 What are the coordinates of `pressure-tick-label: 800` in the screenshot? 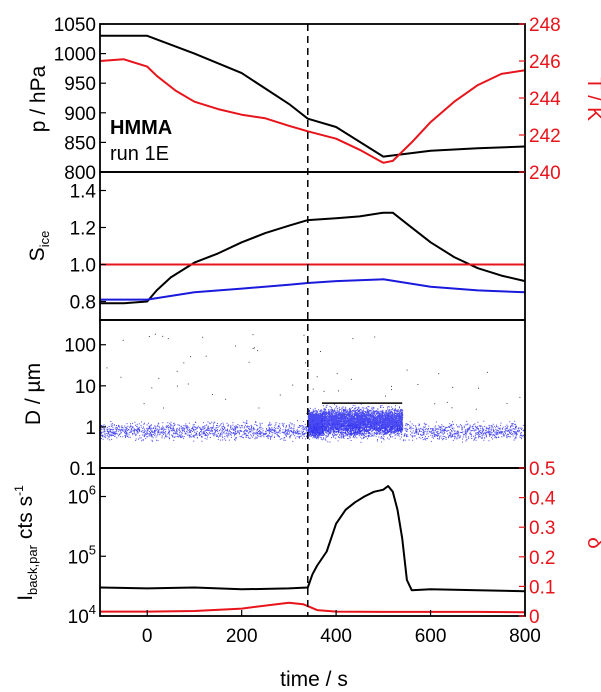 It's located at (80, 173).